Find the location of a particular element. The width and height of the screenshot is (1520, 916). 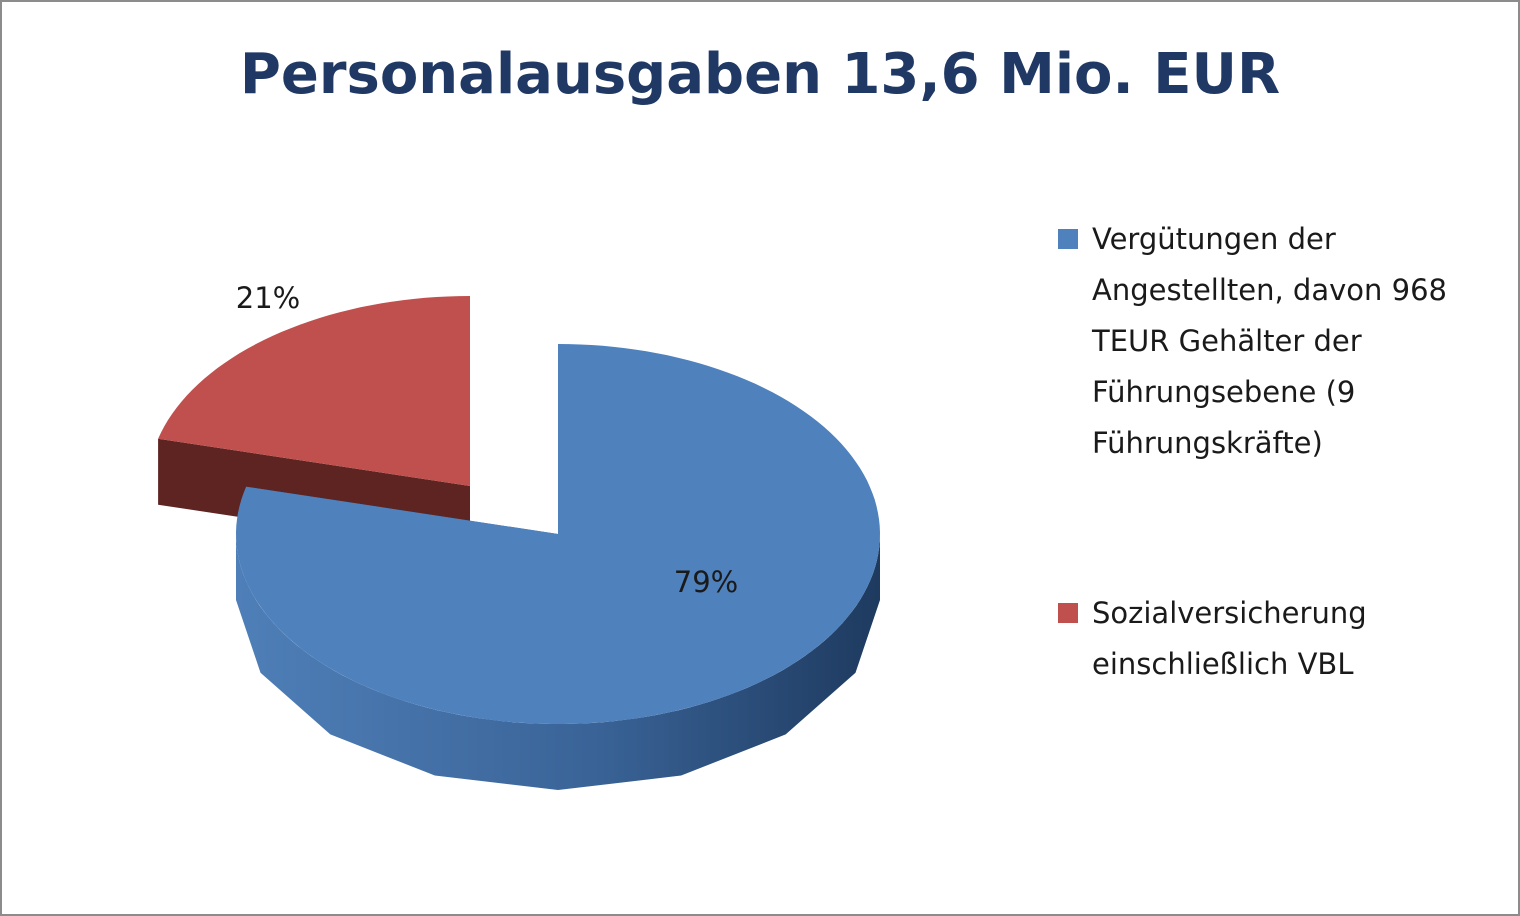

legend-swatch-verguetungen is located at coordinates (1068, 239).